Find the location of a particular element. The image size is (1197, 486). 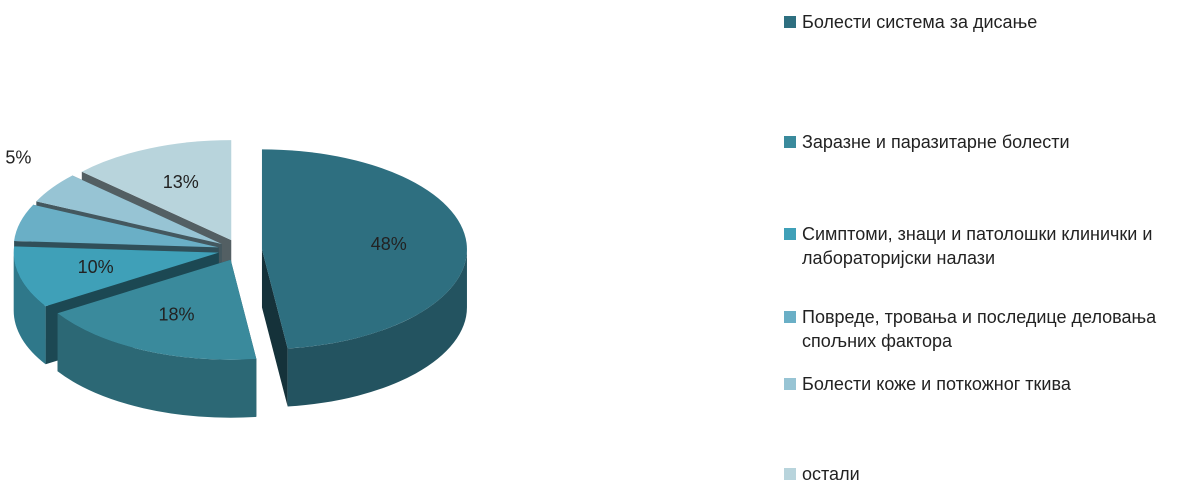

legend-label: Болести система за дисање is located at coordinates (920, 22).